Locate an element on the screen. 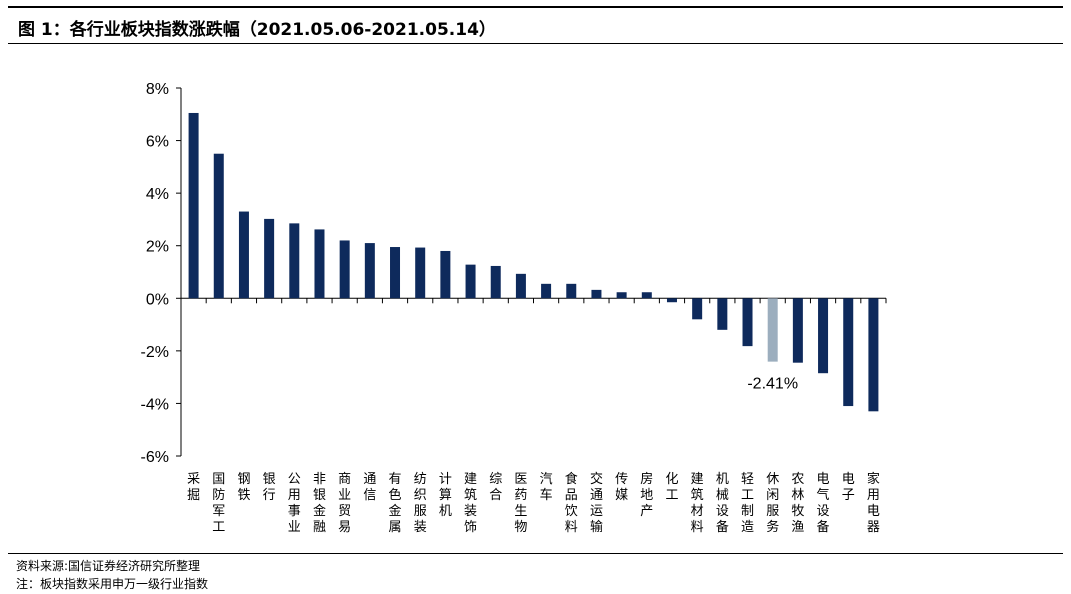  category-label: 商业贸易 is located at coordinates (344, 503).